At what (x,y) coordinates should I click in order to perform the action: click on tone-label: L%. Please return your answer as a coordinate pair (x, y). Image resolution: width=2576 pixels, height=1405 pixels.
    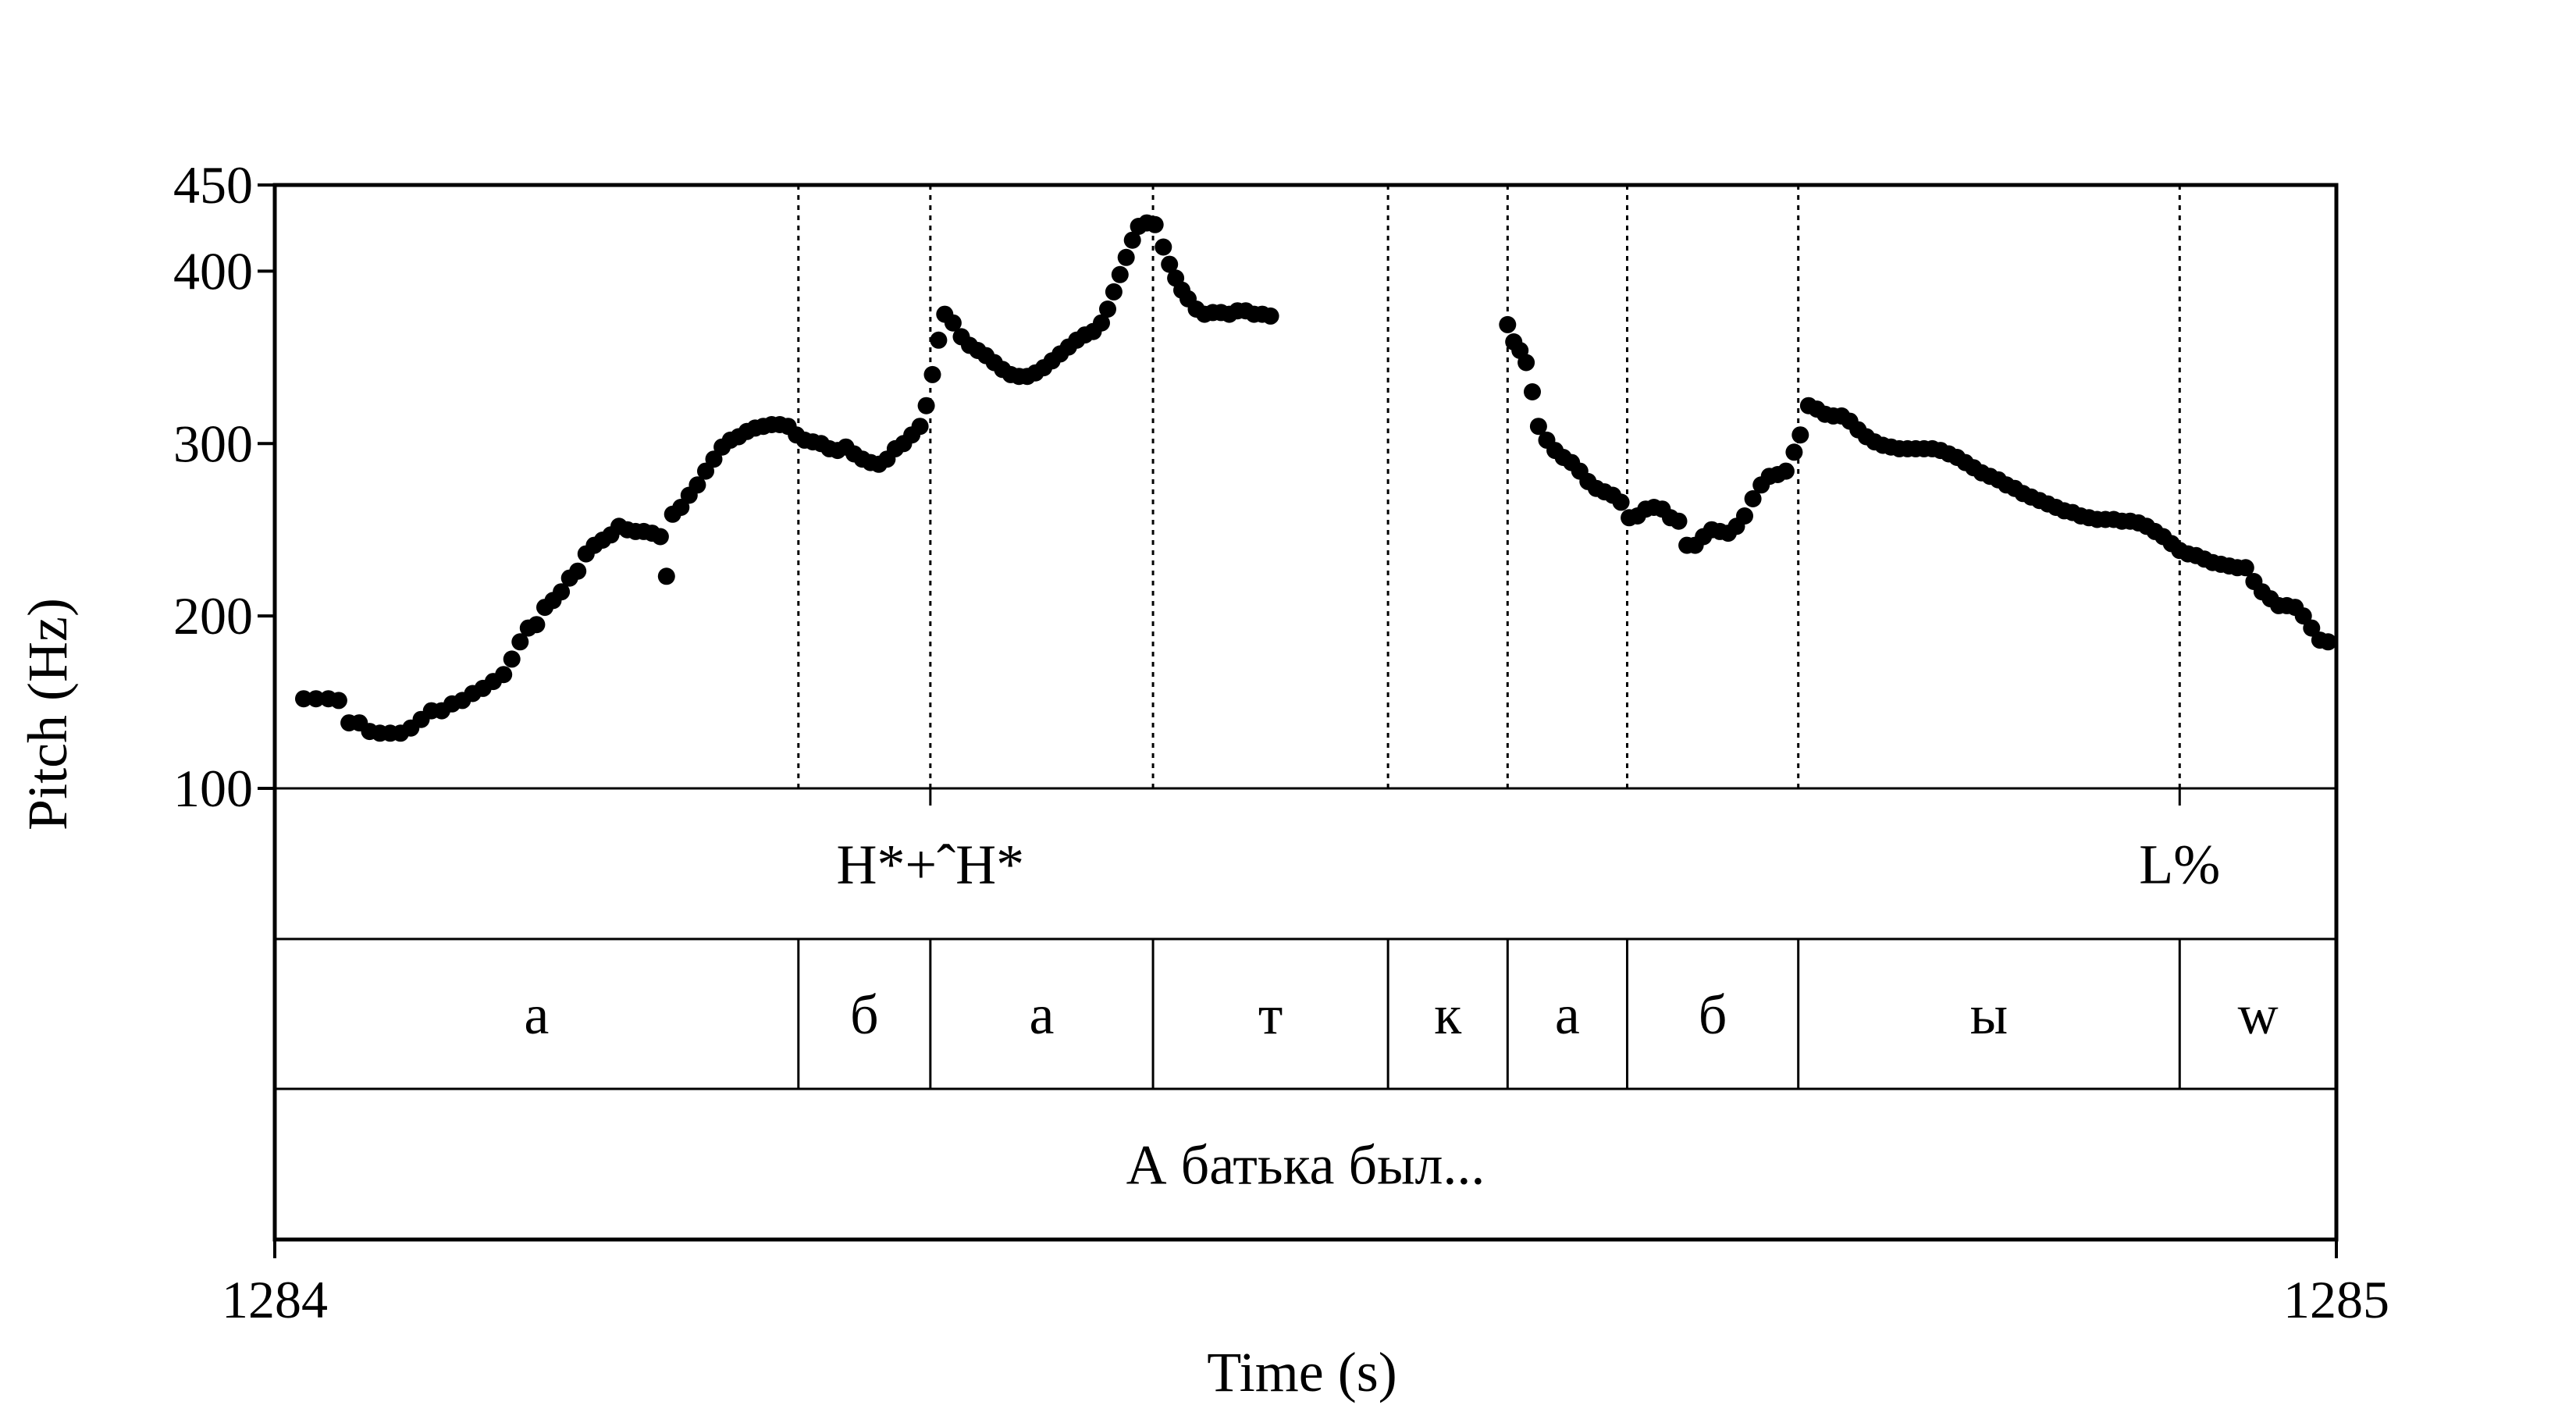
    Looking at the image, I should click on (2179, 865).